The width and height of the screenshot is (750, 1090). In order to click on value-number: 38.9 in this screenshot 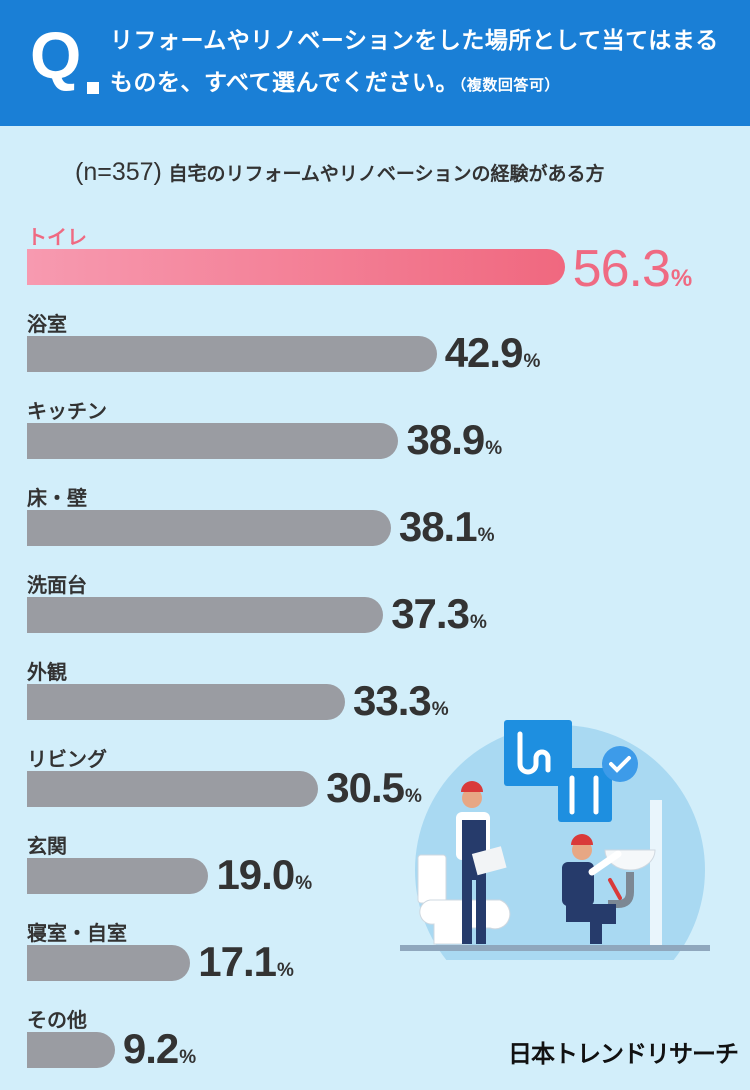, I will do `click(445, 439)`.